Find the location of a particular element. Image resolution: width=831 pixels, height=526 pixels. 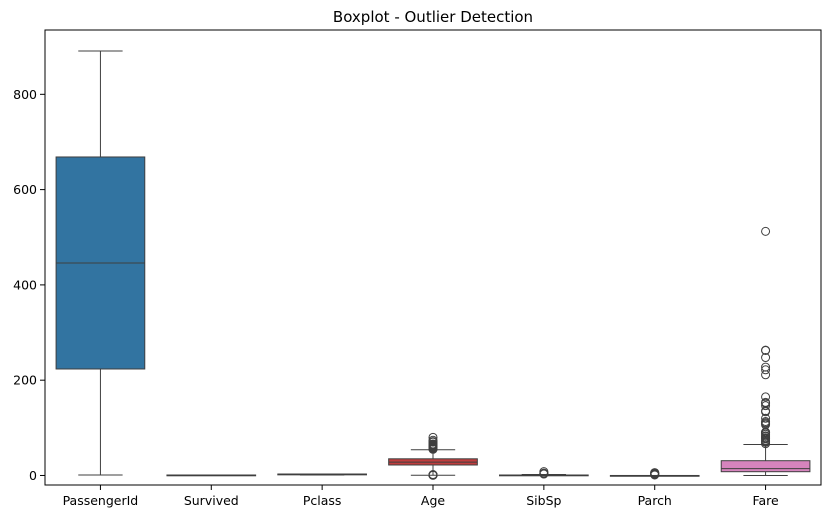

y-tick-label-600: 600 is located at coordinates (25, 189).